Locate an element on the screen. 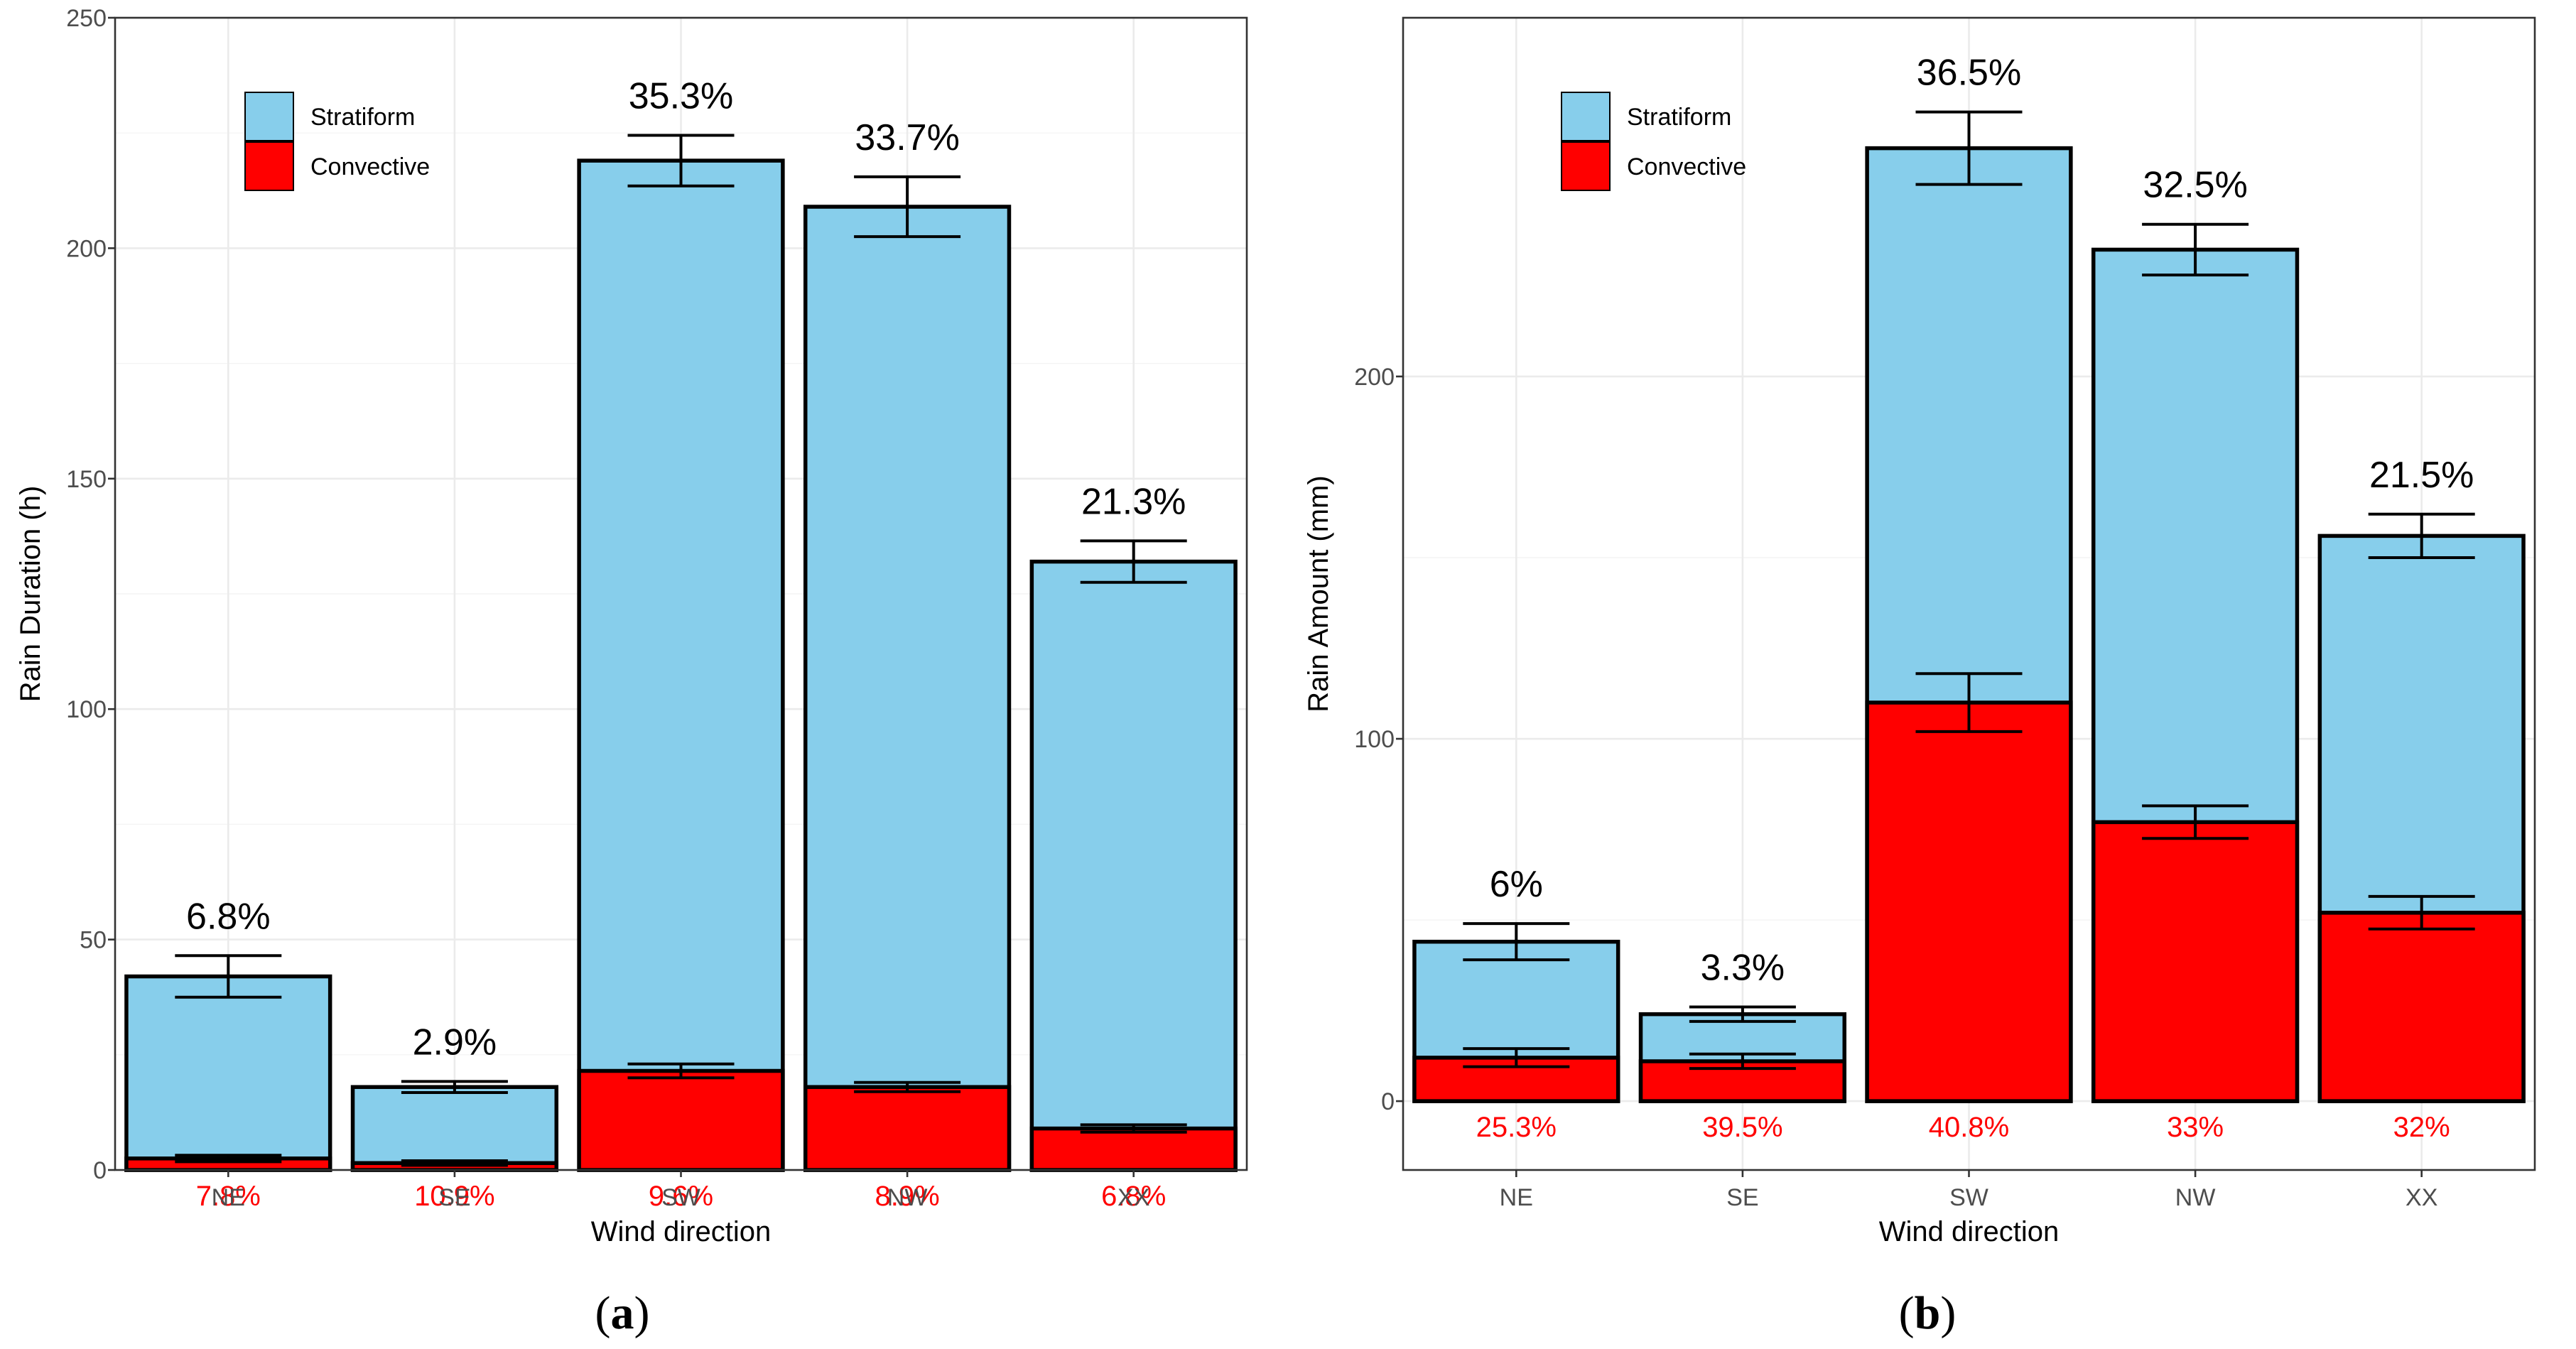  y-axis-title: Rain Duration (h) is located at coordinates (30, 594).